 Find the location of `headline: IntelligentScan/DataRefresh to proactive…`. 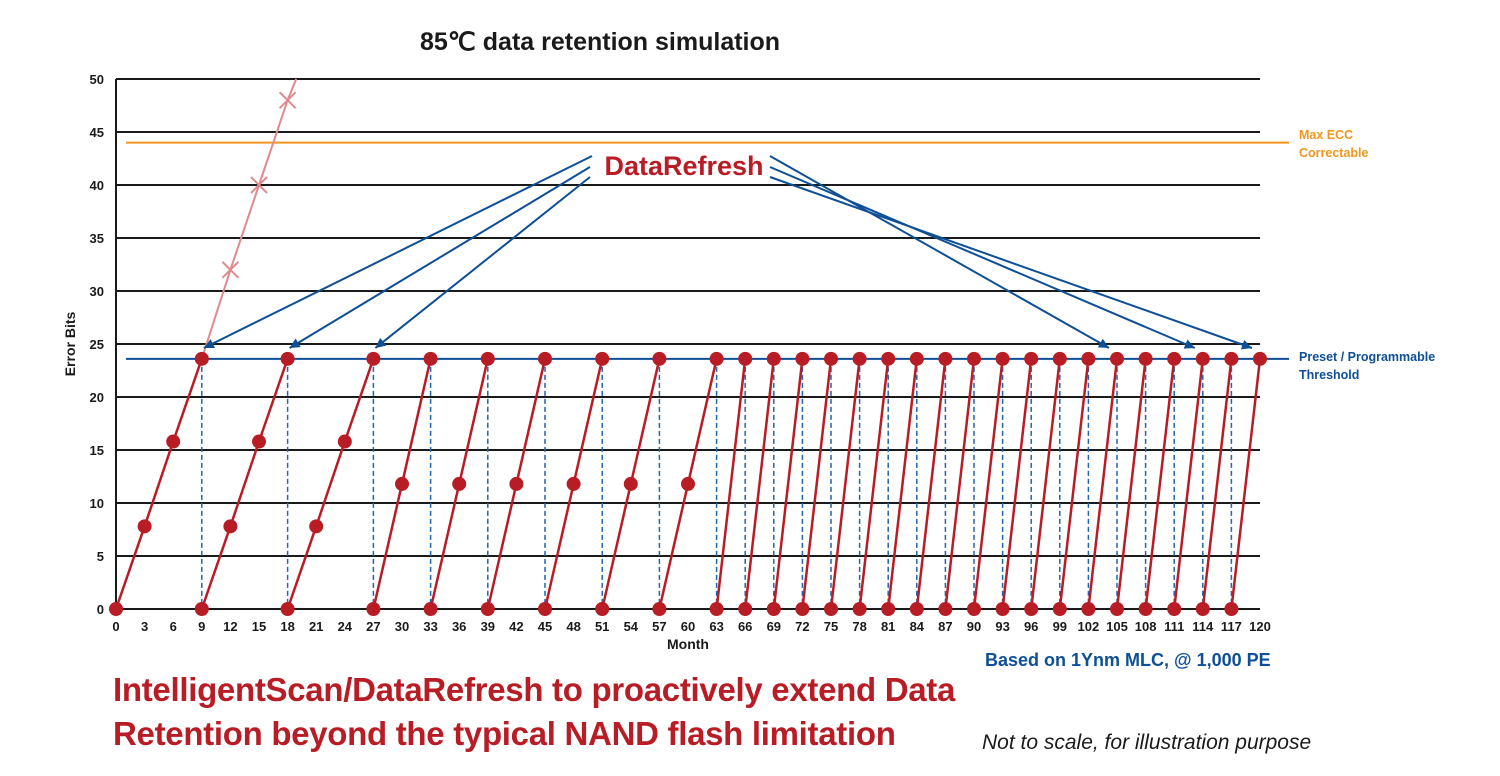

headline: IntelligentScan/DataRefresh to proactive… is located at coordinates (563, 712).